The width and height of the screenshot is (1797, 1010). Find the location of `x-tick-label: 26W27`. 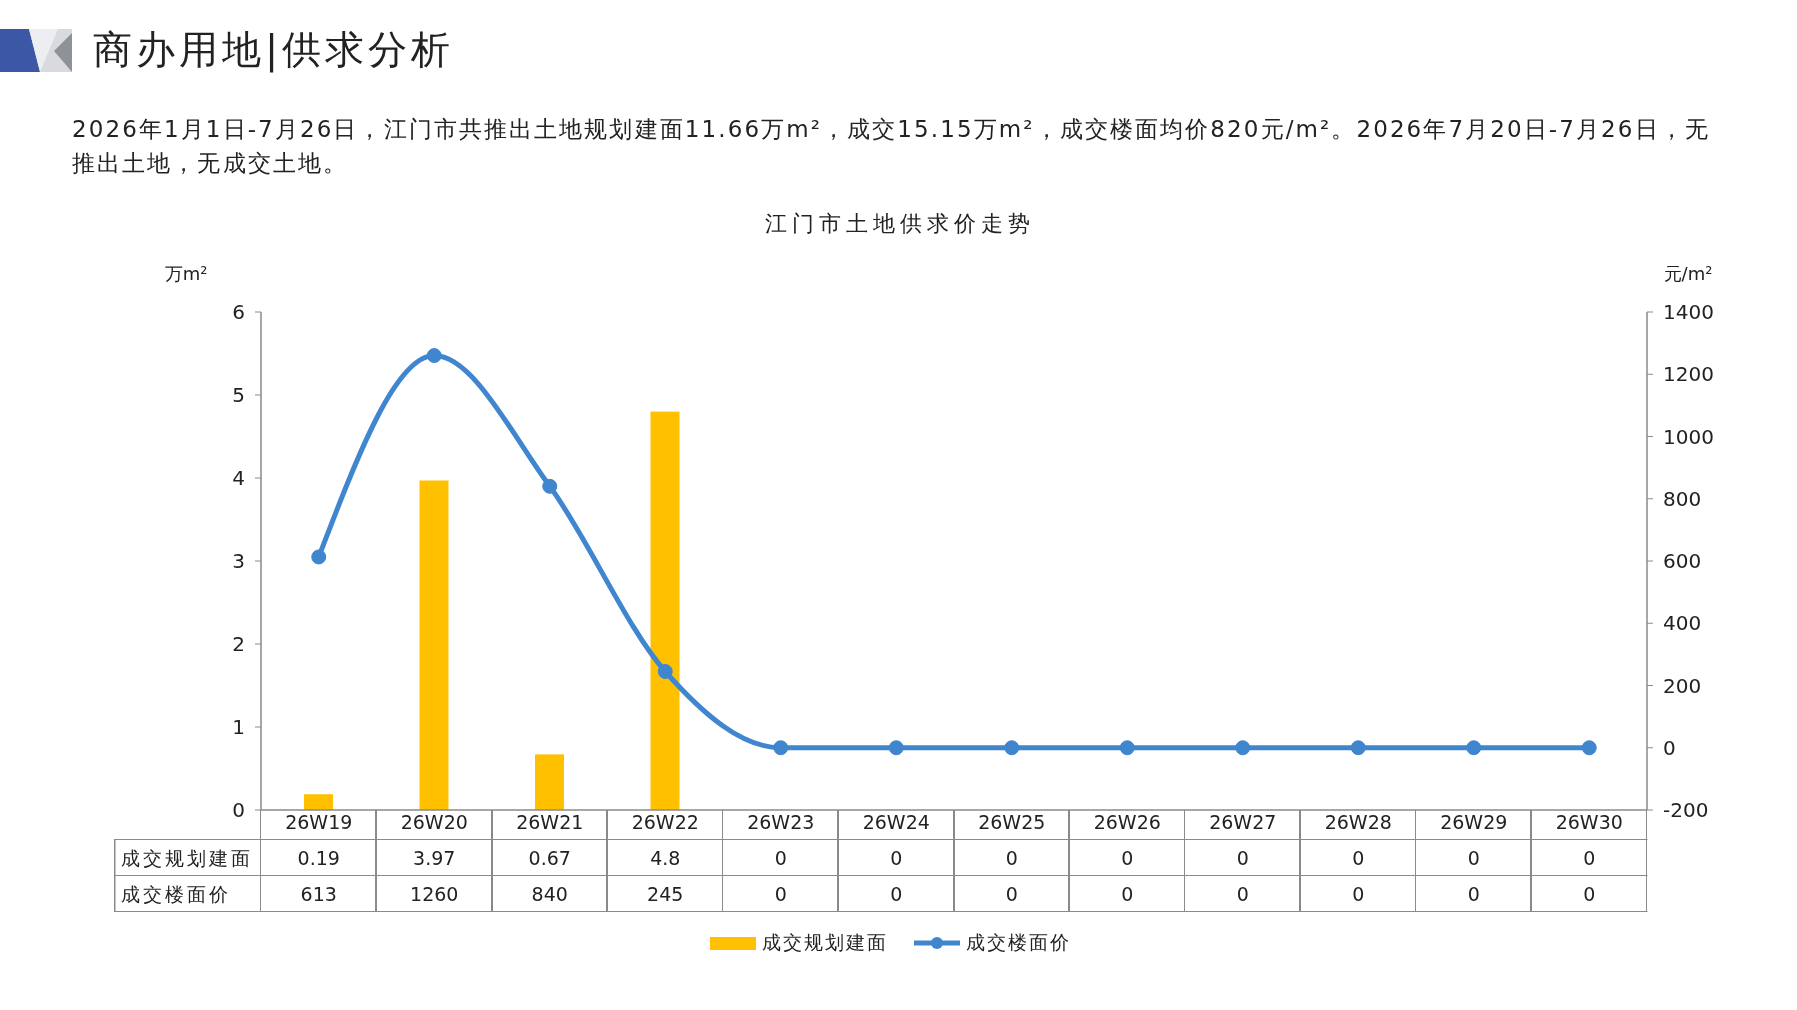

x-tick-label: 26W27 is located at coordinates (1243, 822).